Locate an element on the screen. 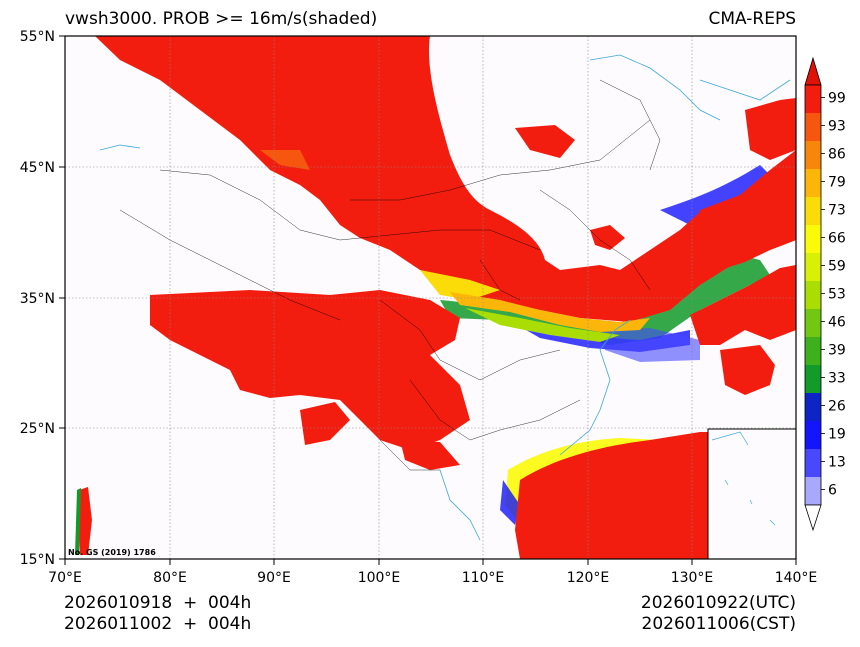  colorbar: 99 93 86 79 73 66 59 53 46 39 33 26 19 13 6 is located at coordinates (825, 294).